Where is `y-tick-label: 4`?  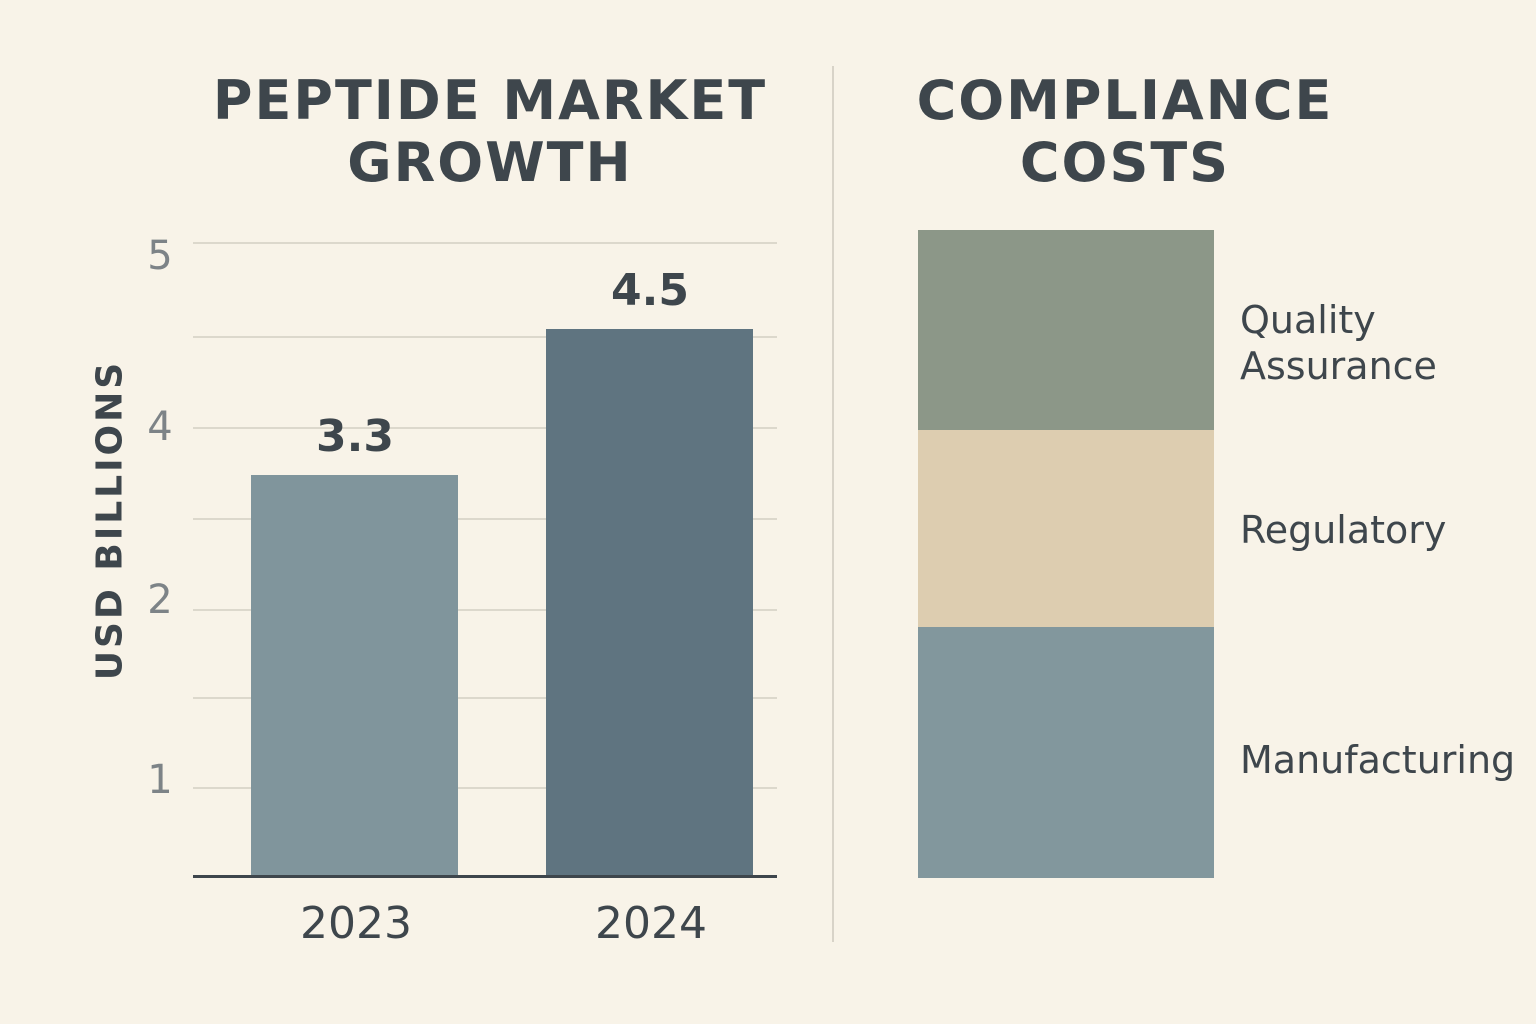
y-tick-label: 4 is located at coordinates (160, 427).